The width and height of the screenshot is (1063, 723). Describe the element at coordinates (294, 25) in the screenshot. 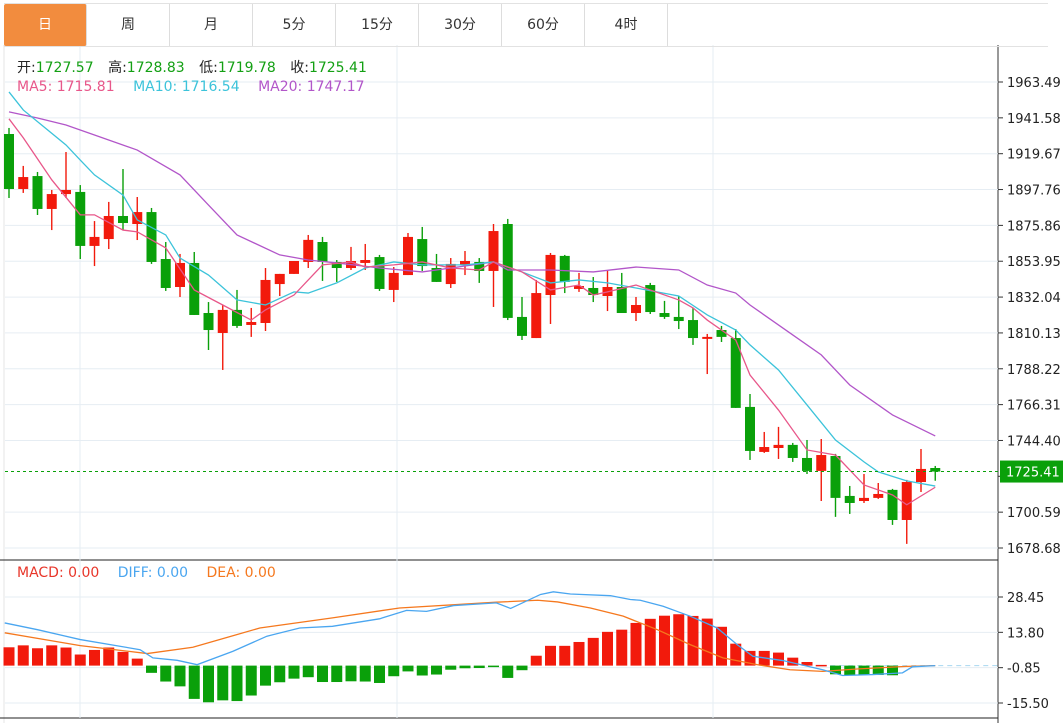

I see `tab-5min: 5分` at that location.